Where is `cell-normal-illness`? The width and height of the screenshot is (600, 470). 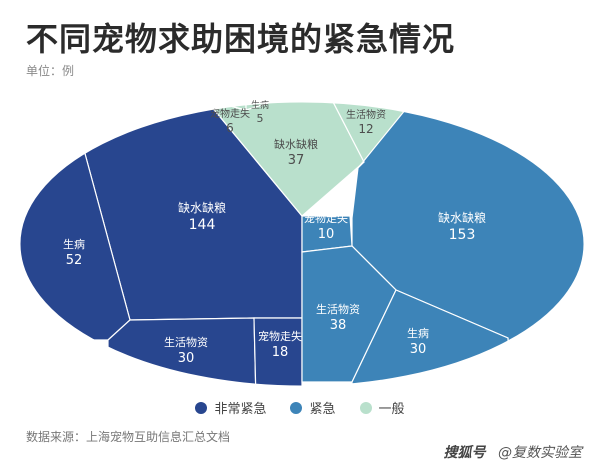
cell-normal-illness is located at coordinates (268, 106).